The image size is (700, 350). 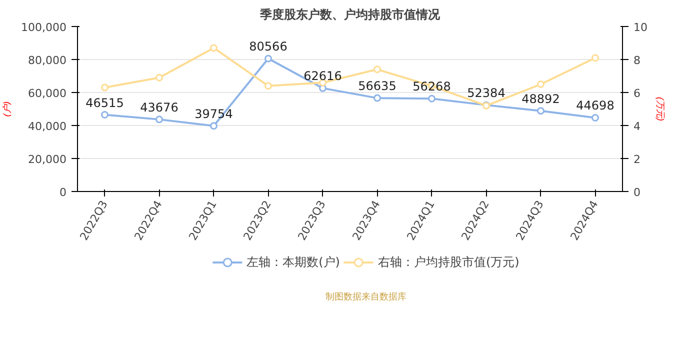 What do you see at coordinates (637, 192) in the screenshot?
I see `y2-tick-label: 0` at bounding box center [637, 192].